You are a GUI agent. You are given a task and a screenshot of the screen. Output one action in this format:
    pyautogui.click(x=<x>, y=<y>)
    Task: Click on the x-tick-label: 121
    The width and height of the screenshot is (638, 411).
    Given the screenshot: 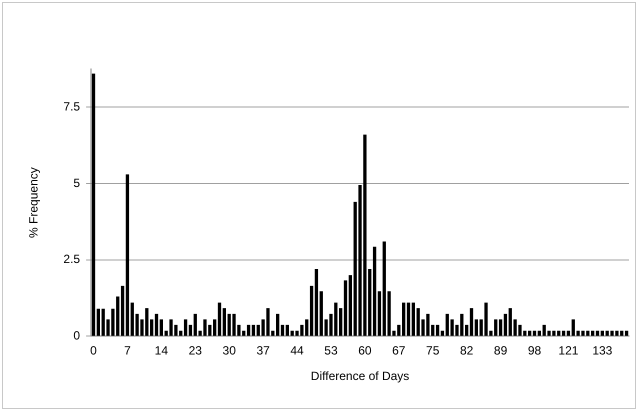 What is the action you would take?
    pyautogui.click(x=568, y=351)
    